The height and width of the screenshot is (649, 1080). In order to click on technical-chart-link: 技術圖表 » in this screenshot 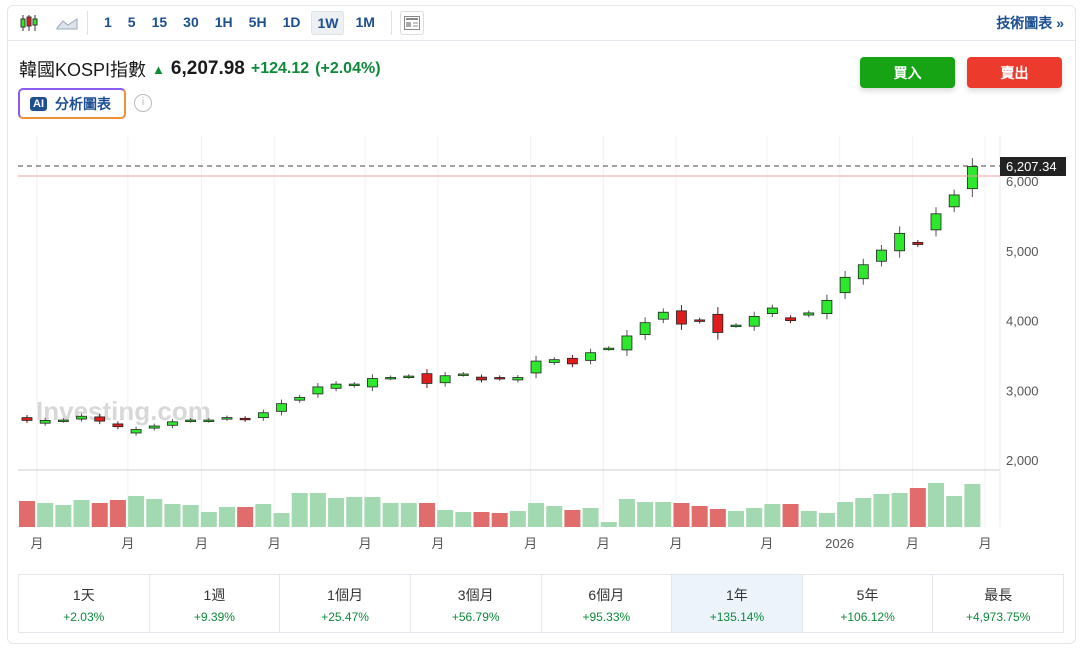, I will do `click(1030, 22)`.